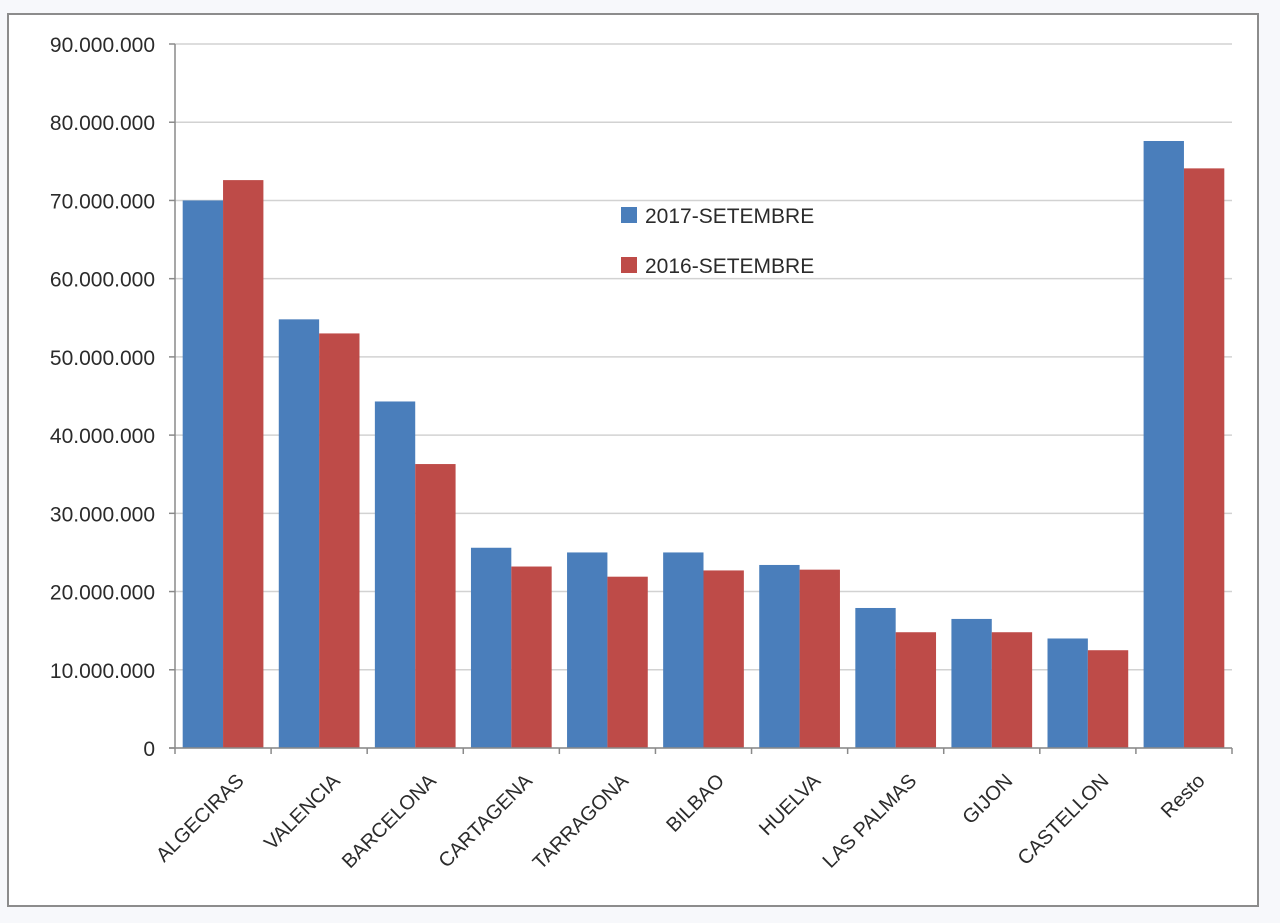 The width and height of the screenshot is (1280, 923). What do you see at coordinates (729, 216) in the screenshot?
I see `legend-label: 2017-SETEMBRE` at bounding box center [729, 216].